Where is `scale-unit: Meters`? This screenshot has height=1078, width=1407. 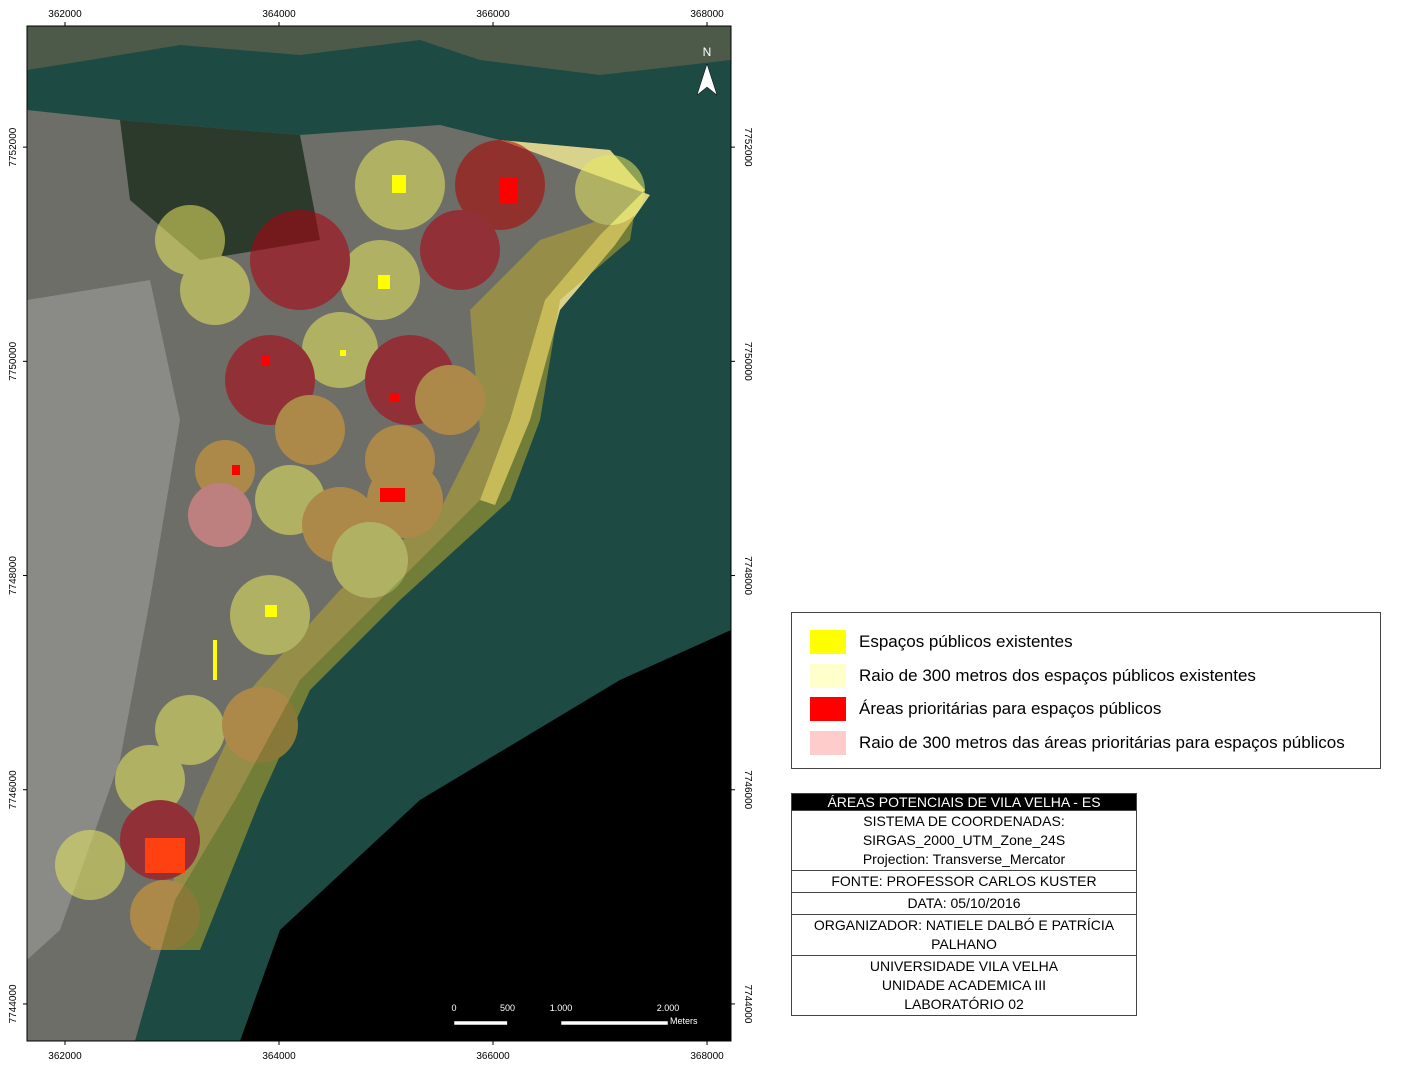
scale-unit: Meters is located at coordinates (684, 1021).